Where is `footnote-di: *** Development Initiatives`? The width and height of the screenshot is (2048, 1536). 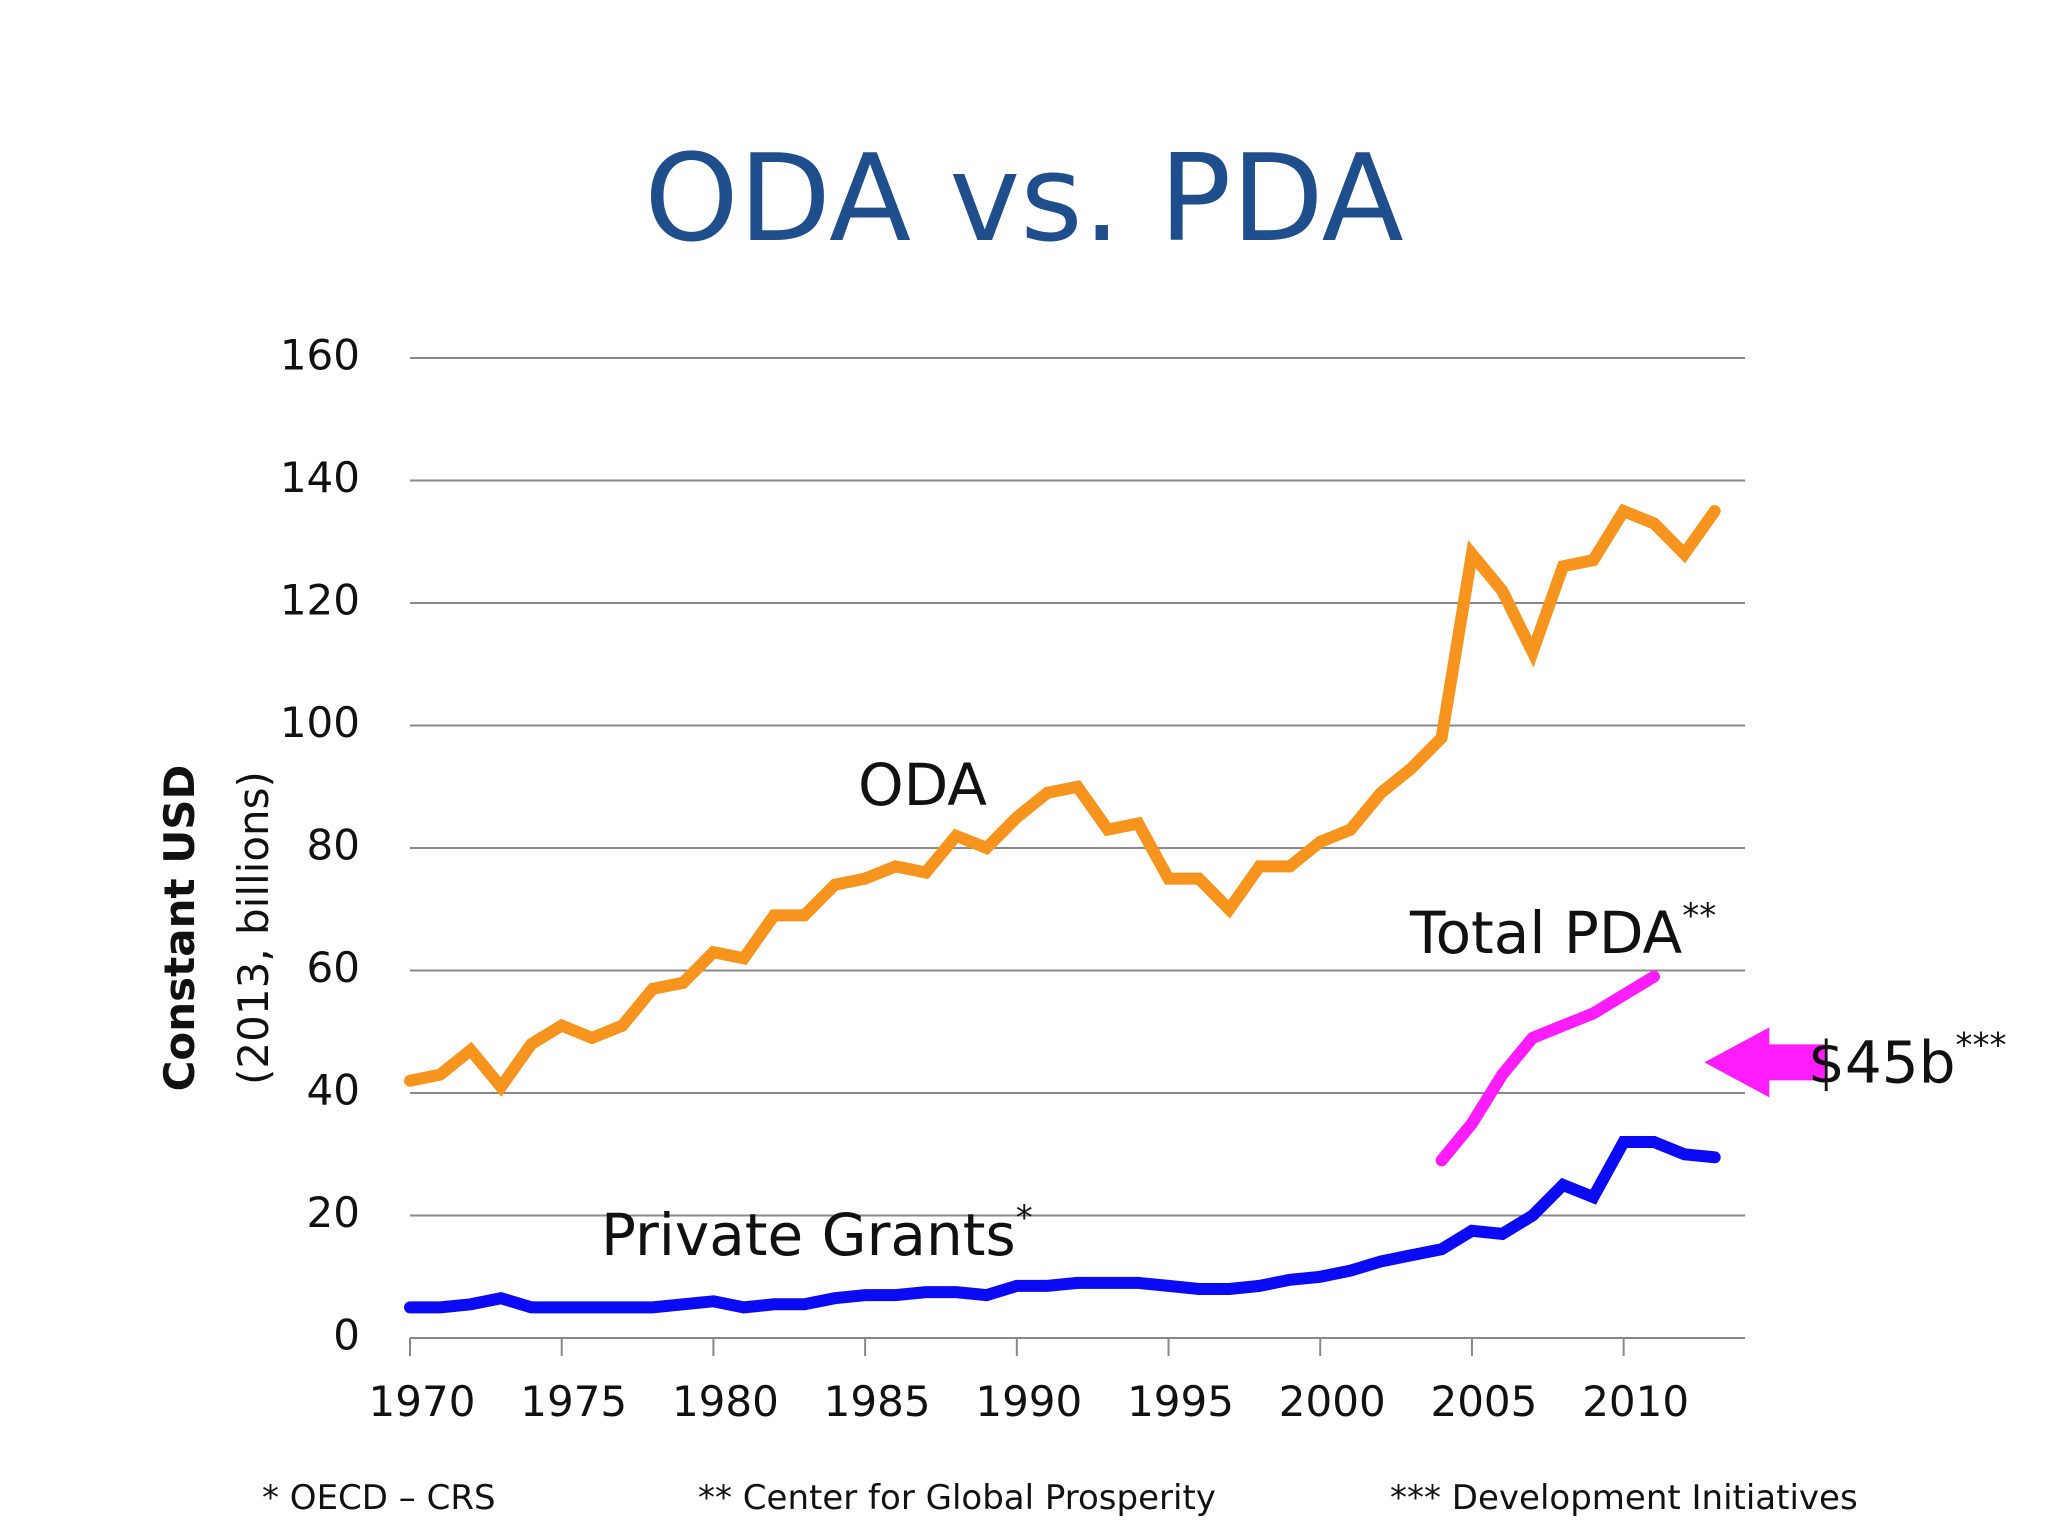
footnote-di: *** Development Initiatives is located at coordinates (1624, 1498).